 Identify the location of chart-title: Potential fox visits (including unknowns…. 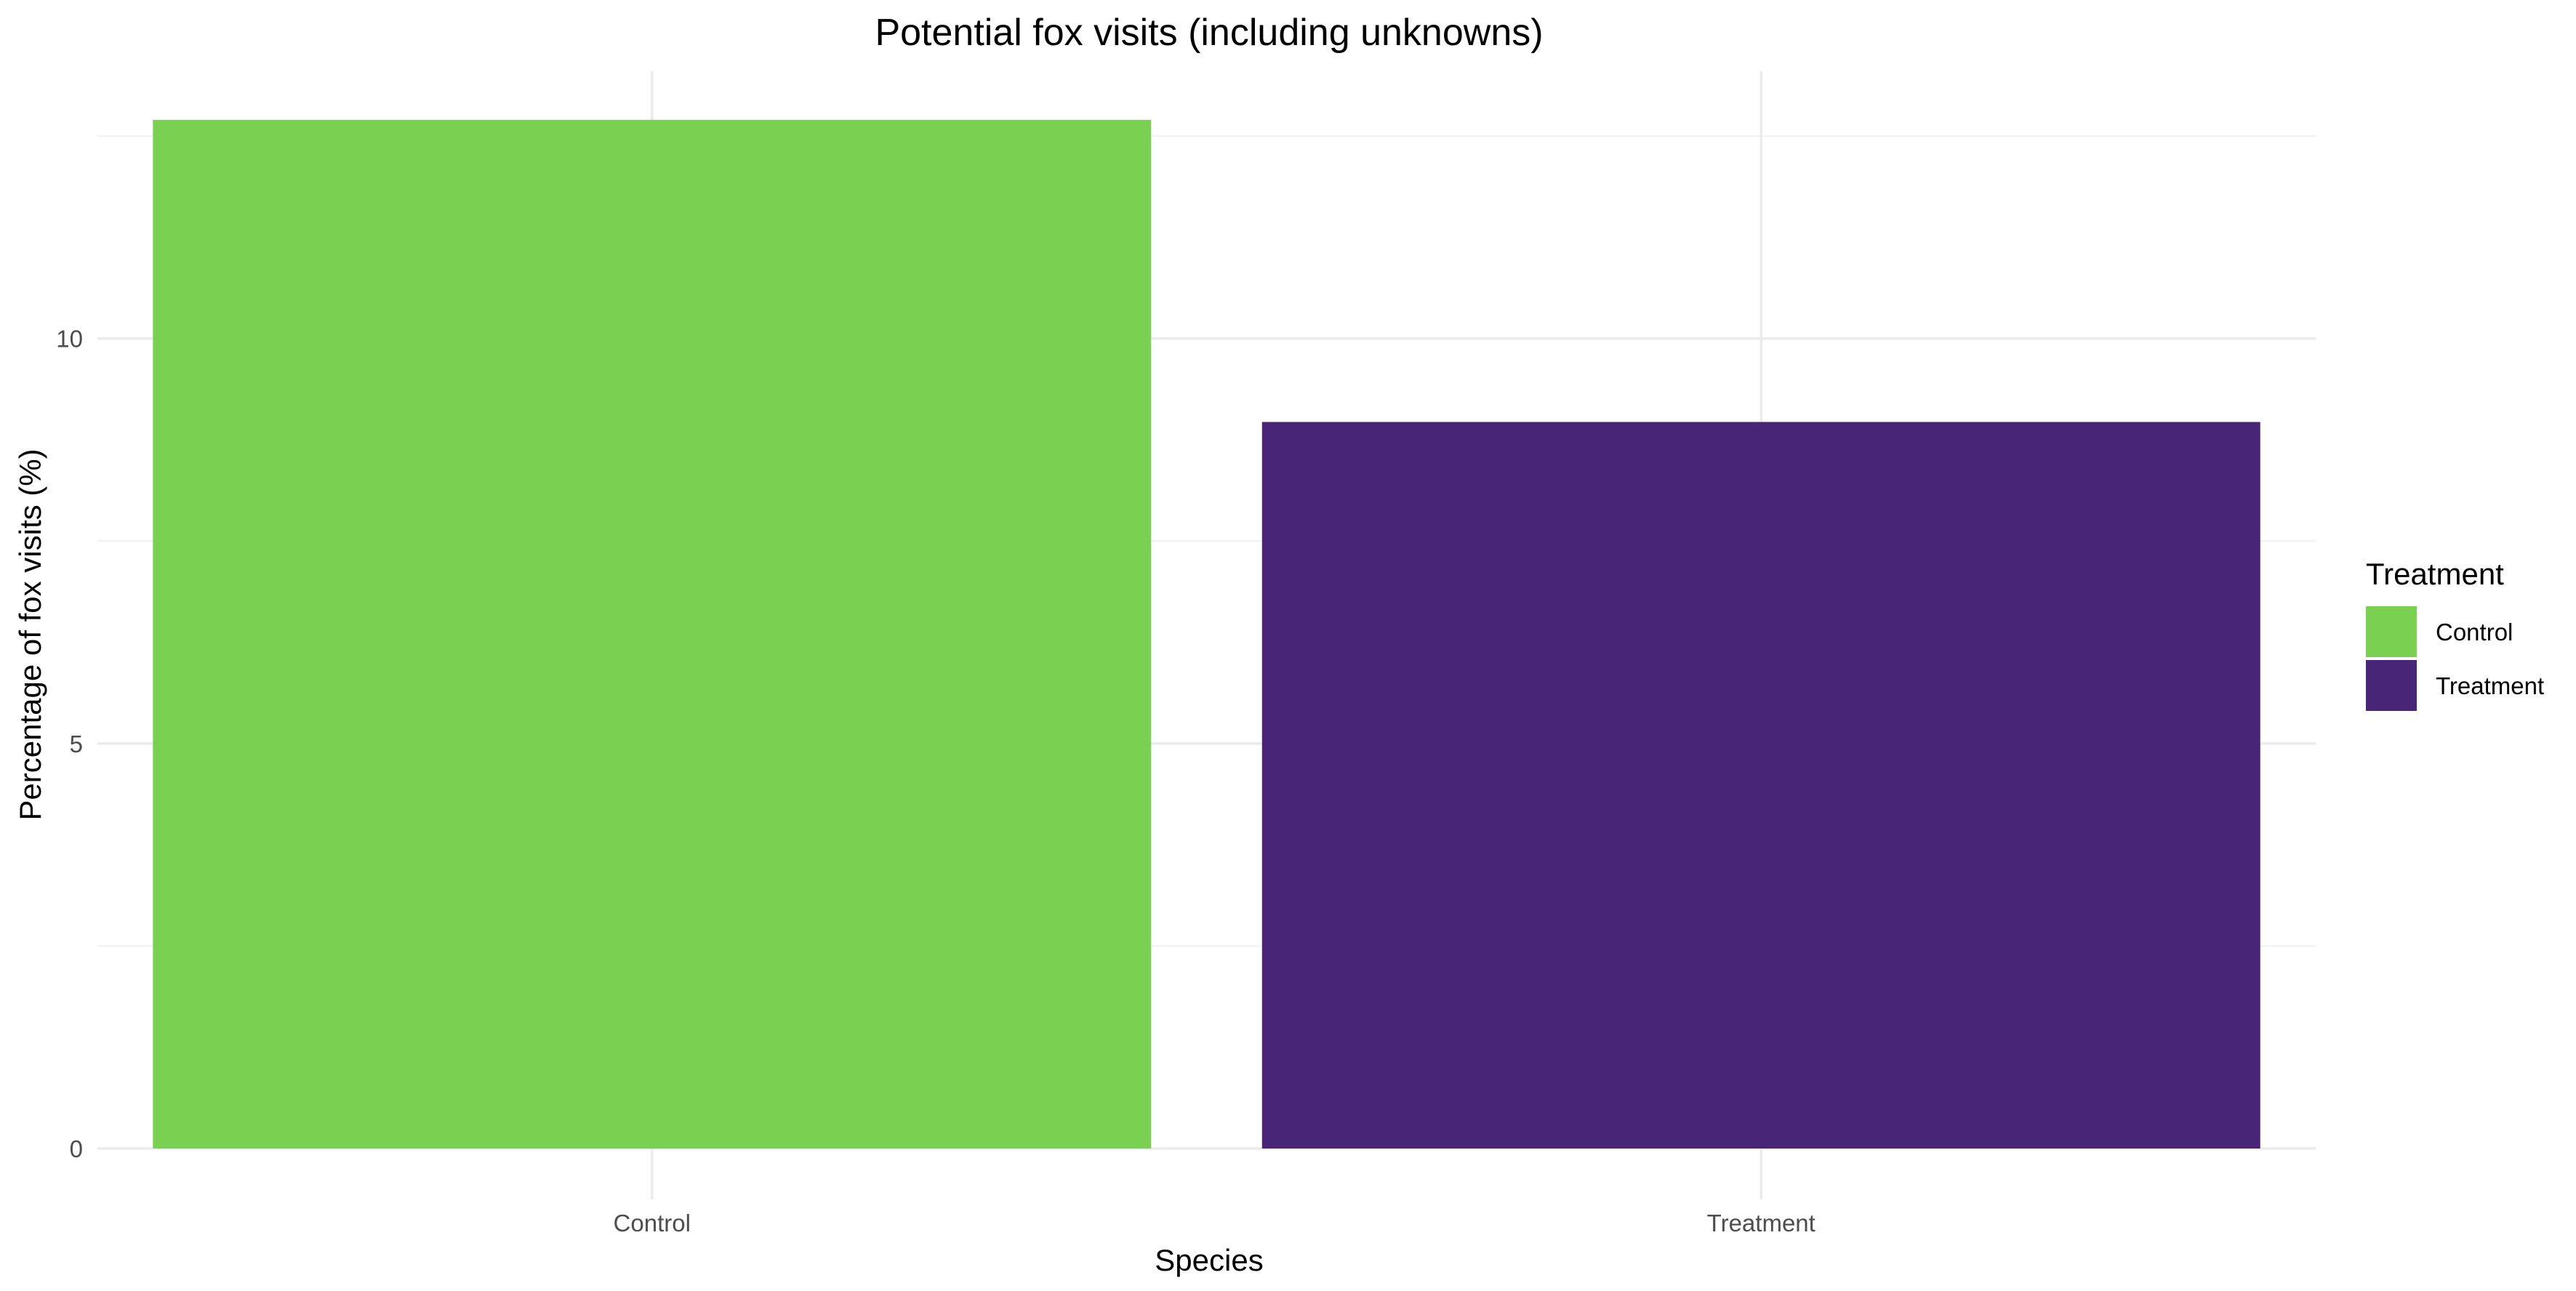
(1209, 33).